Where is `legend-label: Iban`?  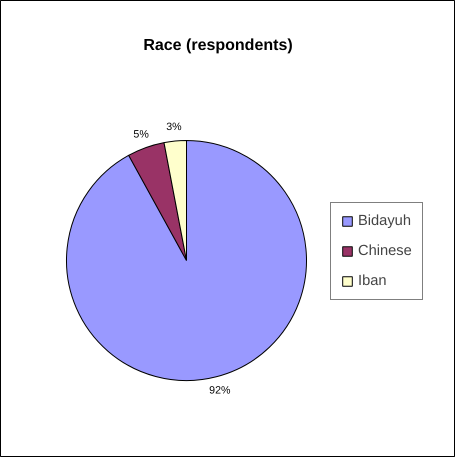 legend-label: Iban is located at coordinates (372, 281).